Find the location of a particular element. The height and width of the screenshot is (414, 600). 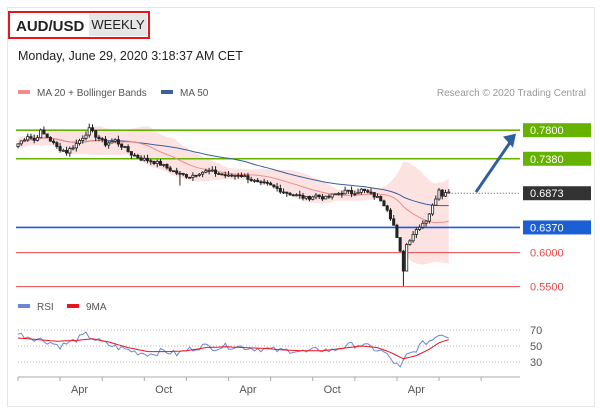

rsi-ma-legend-swatch is located at coordinates (73, 306).